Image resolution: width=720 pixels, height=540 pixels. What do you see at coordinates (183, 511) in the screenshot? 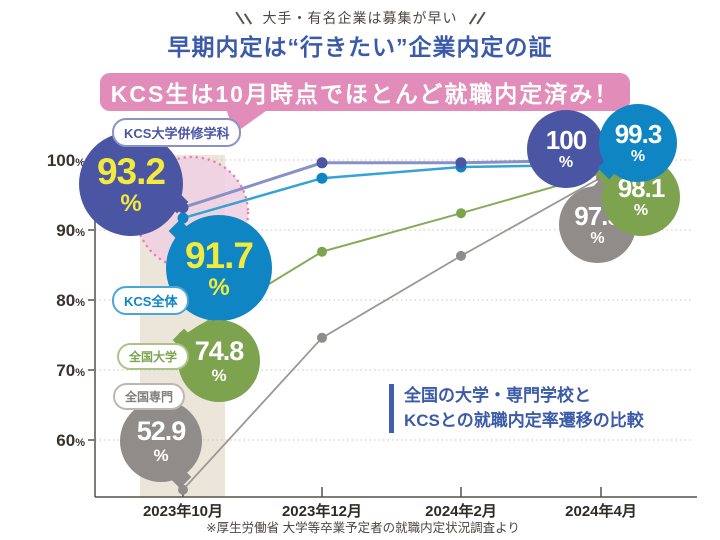
I see `xtick-label-0: 2023年10月` at bounding box center [183, 511].